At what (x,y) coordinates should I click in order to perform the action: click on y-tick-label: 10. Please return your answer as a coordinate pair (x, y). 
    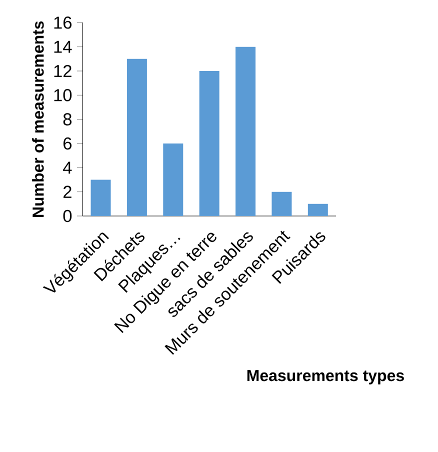
    Looking at the image, I should click on (63, 95).